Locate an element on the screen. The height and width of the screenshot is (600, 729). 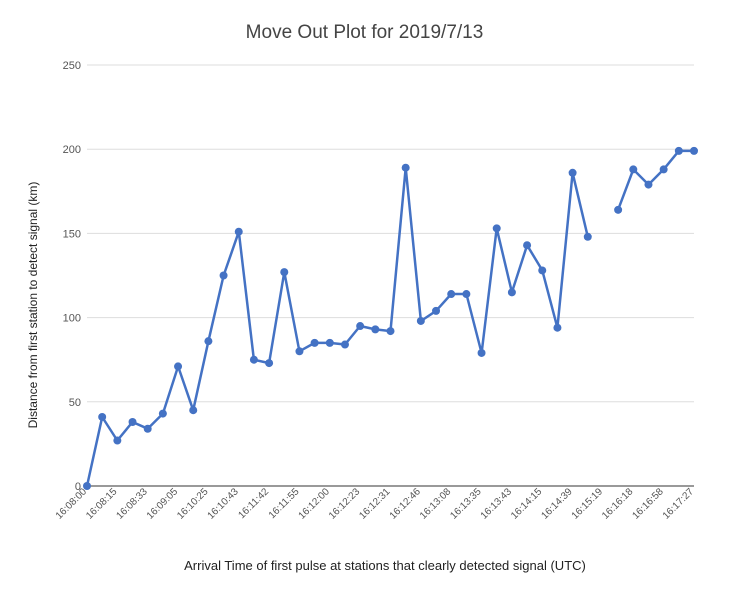
y-tick-label: 150 is located at coordinates (72, 234).